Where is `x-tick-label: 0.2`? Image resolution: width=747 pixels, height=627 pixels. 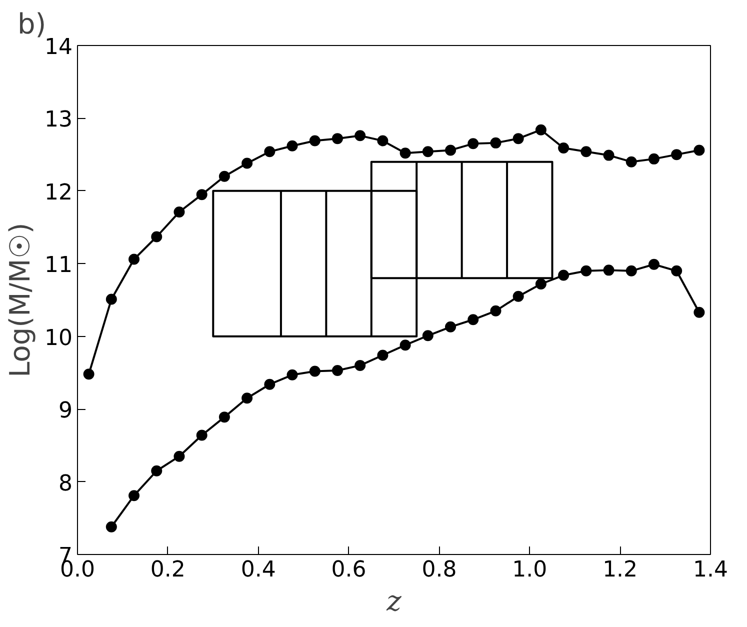
x-tick-label: 0.2 is located at coordinates (168, 570).